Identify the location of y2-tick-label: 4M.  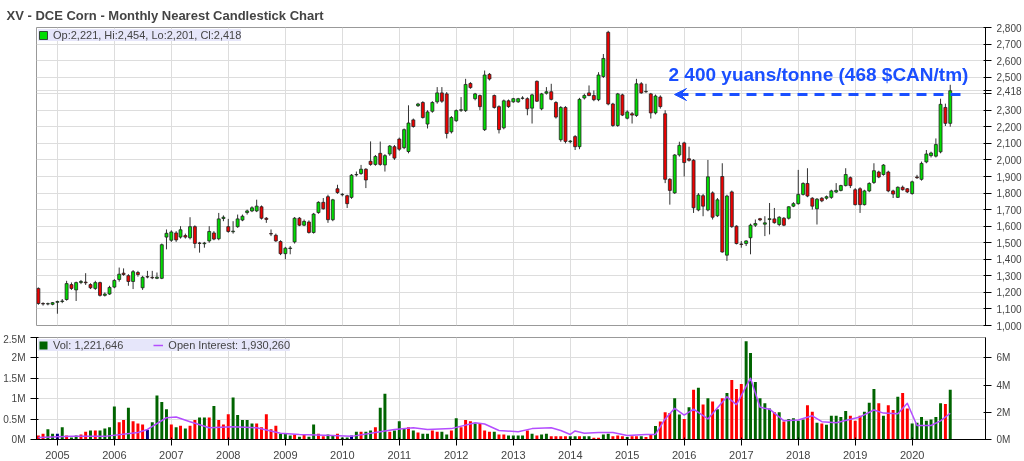
(1003, 385).